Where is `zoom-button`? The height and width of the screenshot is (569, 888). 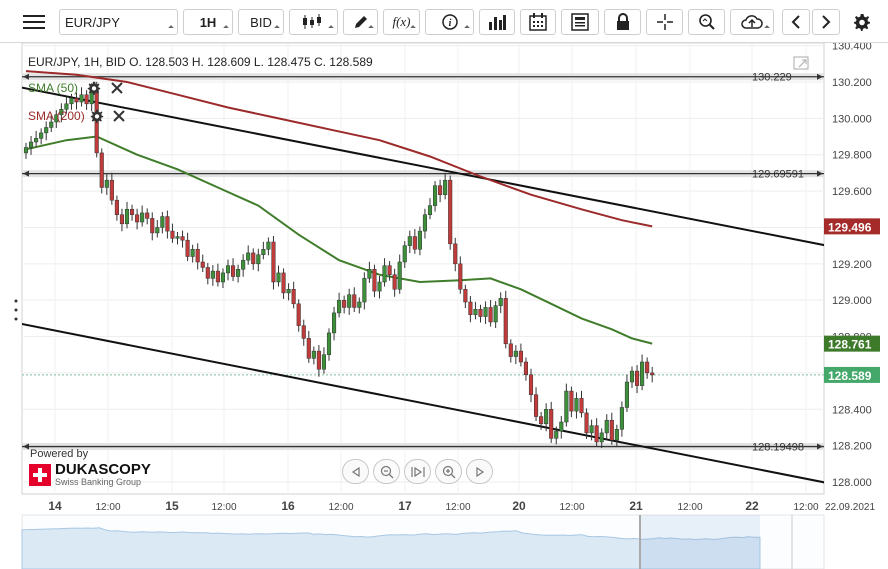 zoom-button is located at coordinates (706, 22).